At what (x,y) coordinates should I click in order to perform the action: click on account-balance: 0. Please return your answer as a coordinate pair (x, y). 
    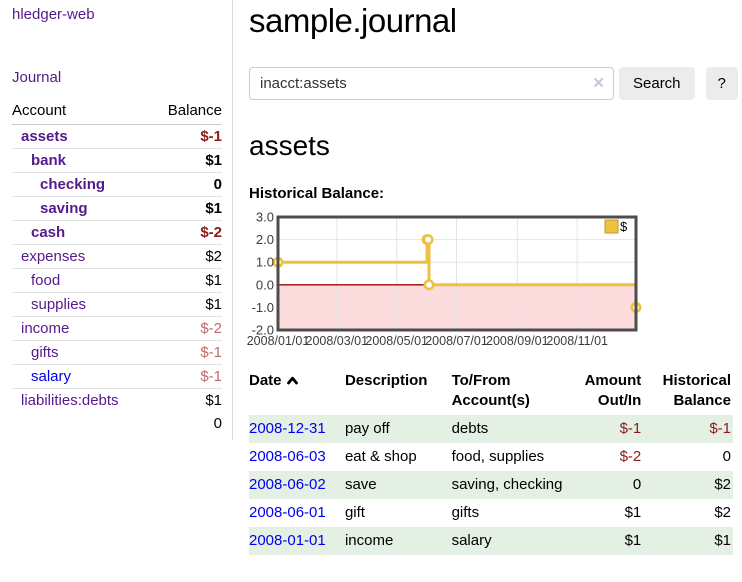
    Looking at the image, I should click on (217, 184).